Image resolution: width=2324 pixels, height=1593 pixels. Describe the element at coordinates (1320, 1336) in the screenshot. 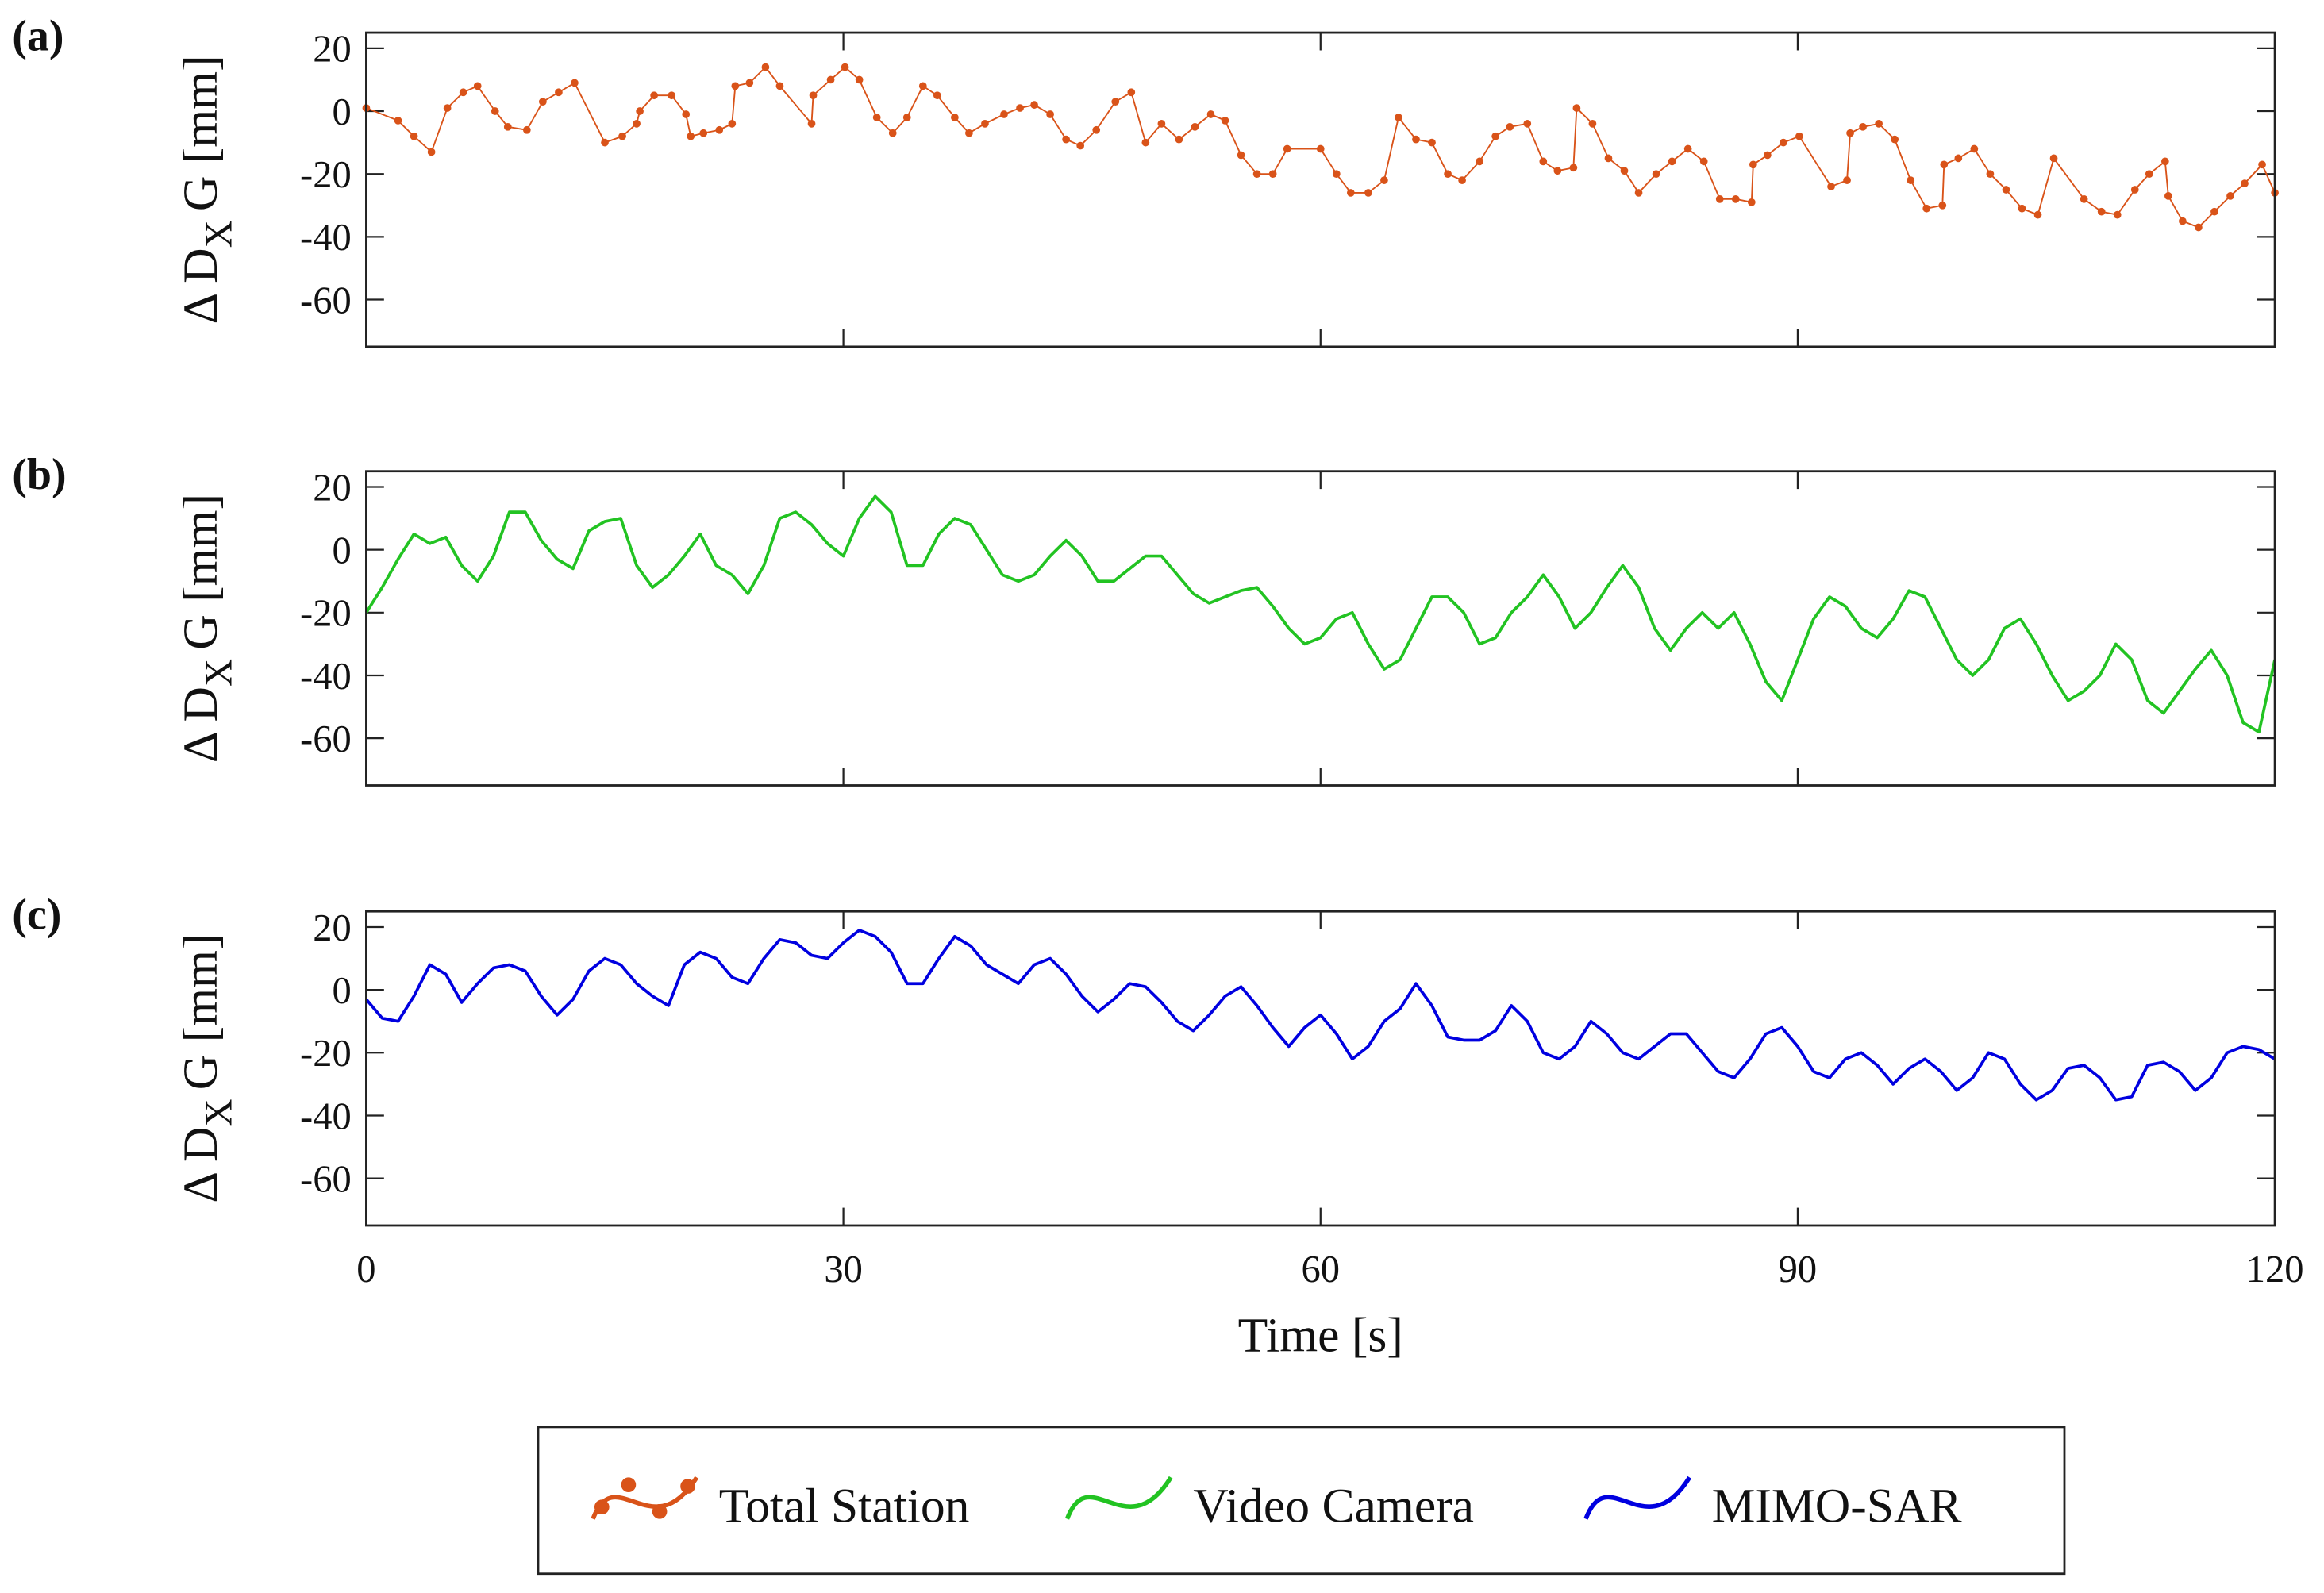

I see `x-axis-label: Time [s]` at that location.